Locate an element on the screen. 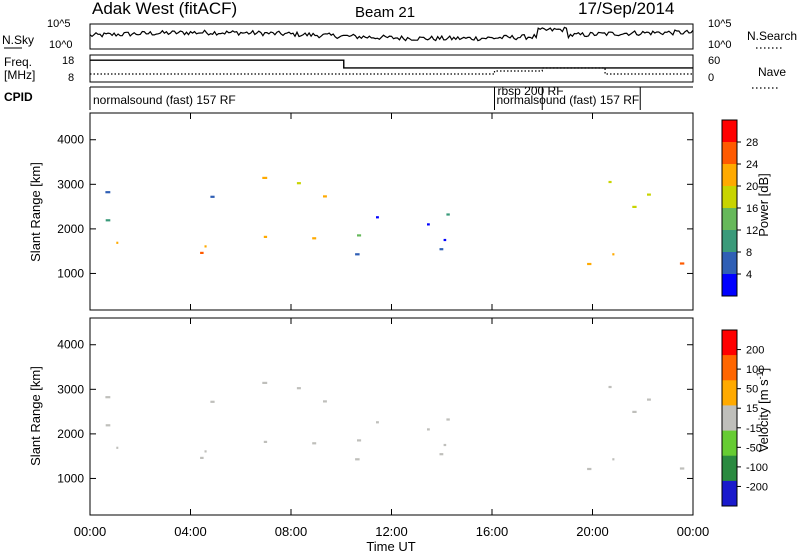 This screenshot has width=800, height=554. noise-sky-label: N.Sky is located at coordinates (18, 40).